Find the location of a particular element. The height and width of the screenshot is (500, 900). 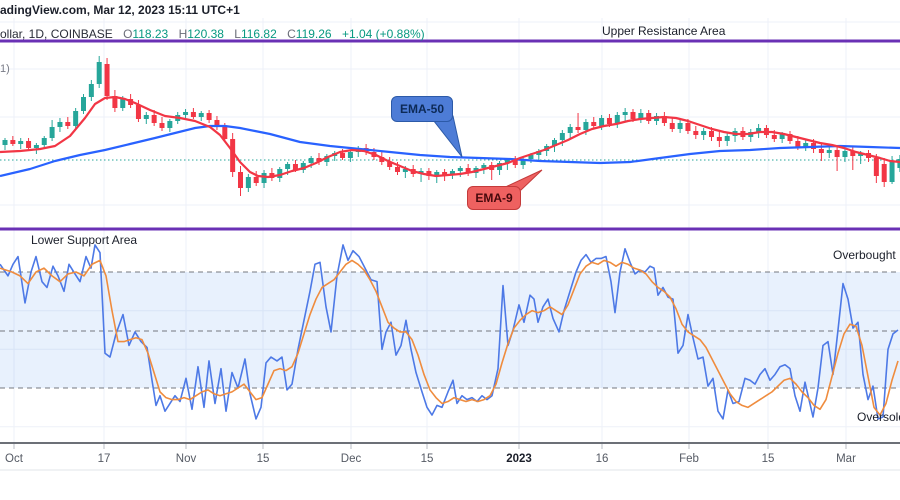

oversold-label: Oversold is located at coordinates (878, 417).